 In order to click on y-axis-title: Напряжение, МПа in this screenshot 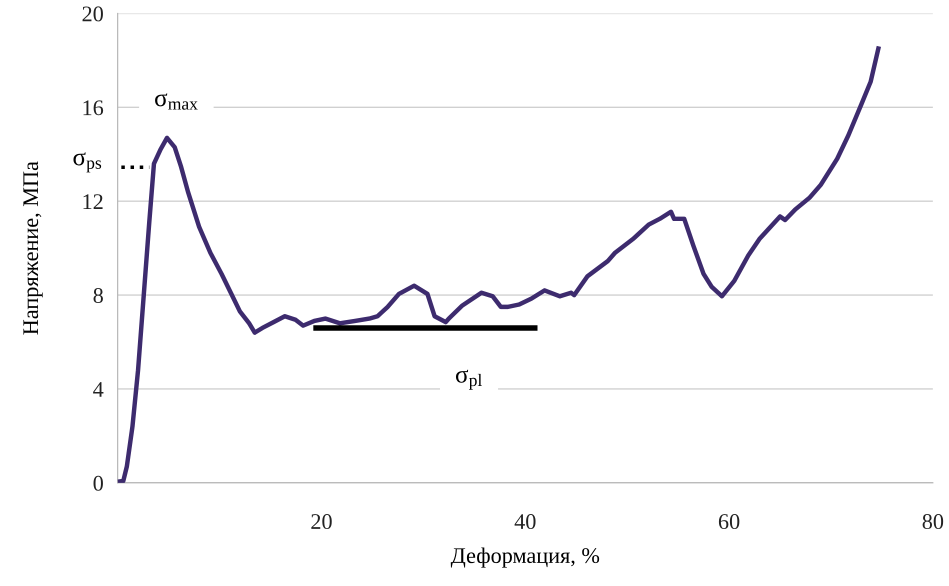, I will do `click(33, 248)`.